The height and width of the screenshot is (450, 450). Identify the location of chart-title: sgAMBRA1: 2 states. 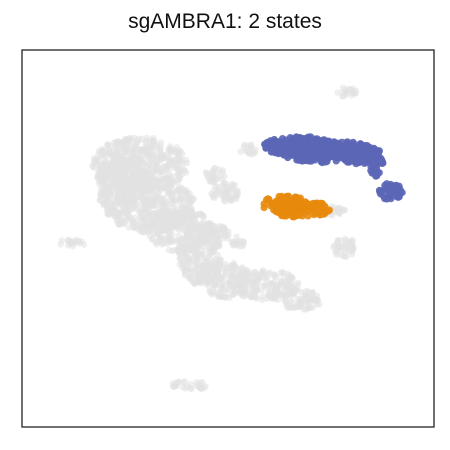
(225, 21).